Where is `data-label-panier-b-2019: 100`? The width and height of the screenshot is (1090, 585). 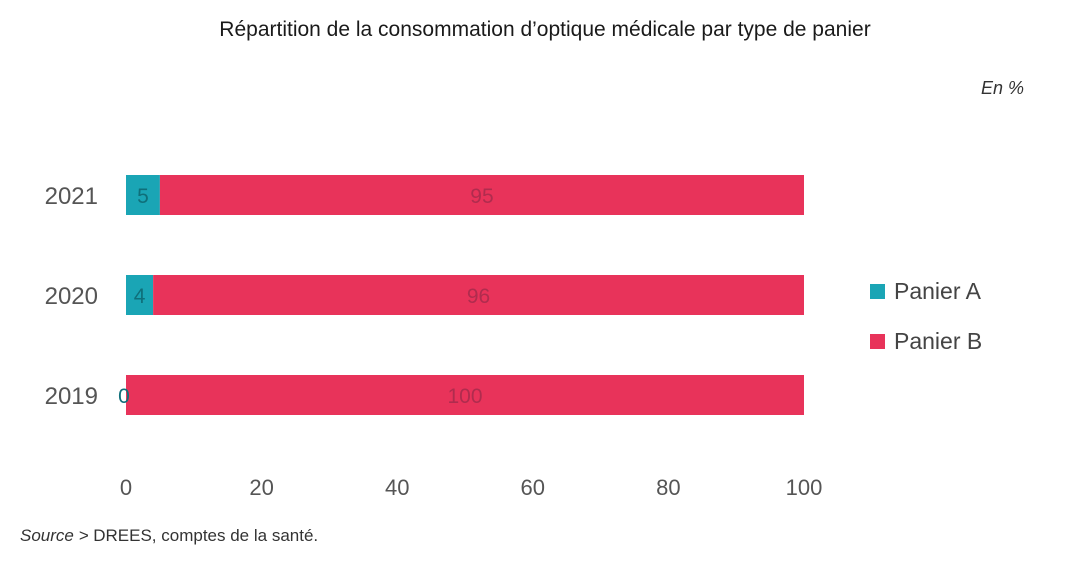
data-label-panier-b-2019: 100 is located at coordinates (464, 396).